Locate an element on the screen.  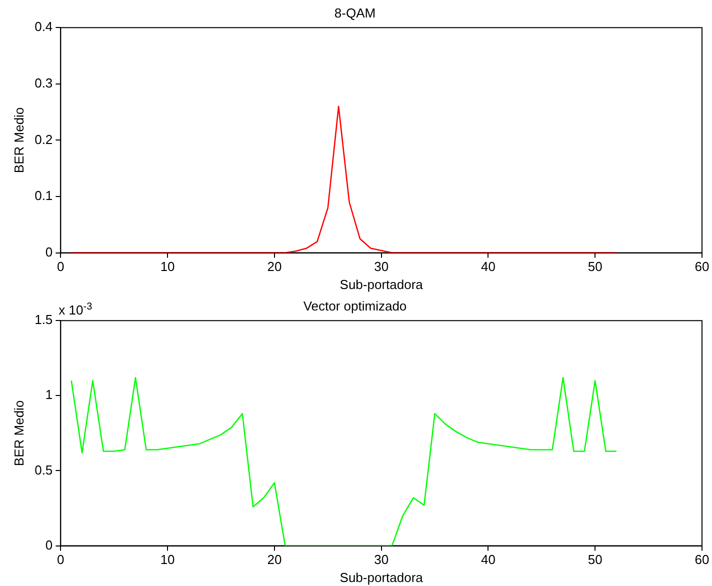
y-tick-label: 0.2 is located at coordinates (43, 139).